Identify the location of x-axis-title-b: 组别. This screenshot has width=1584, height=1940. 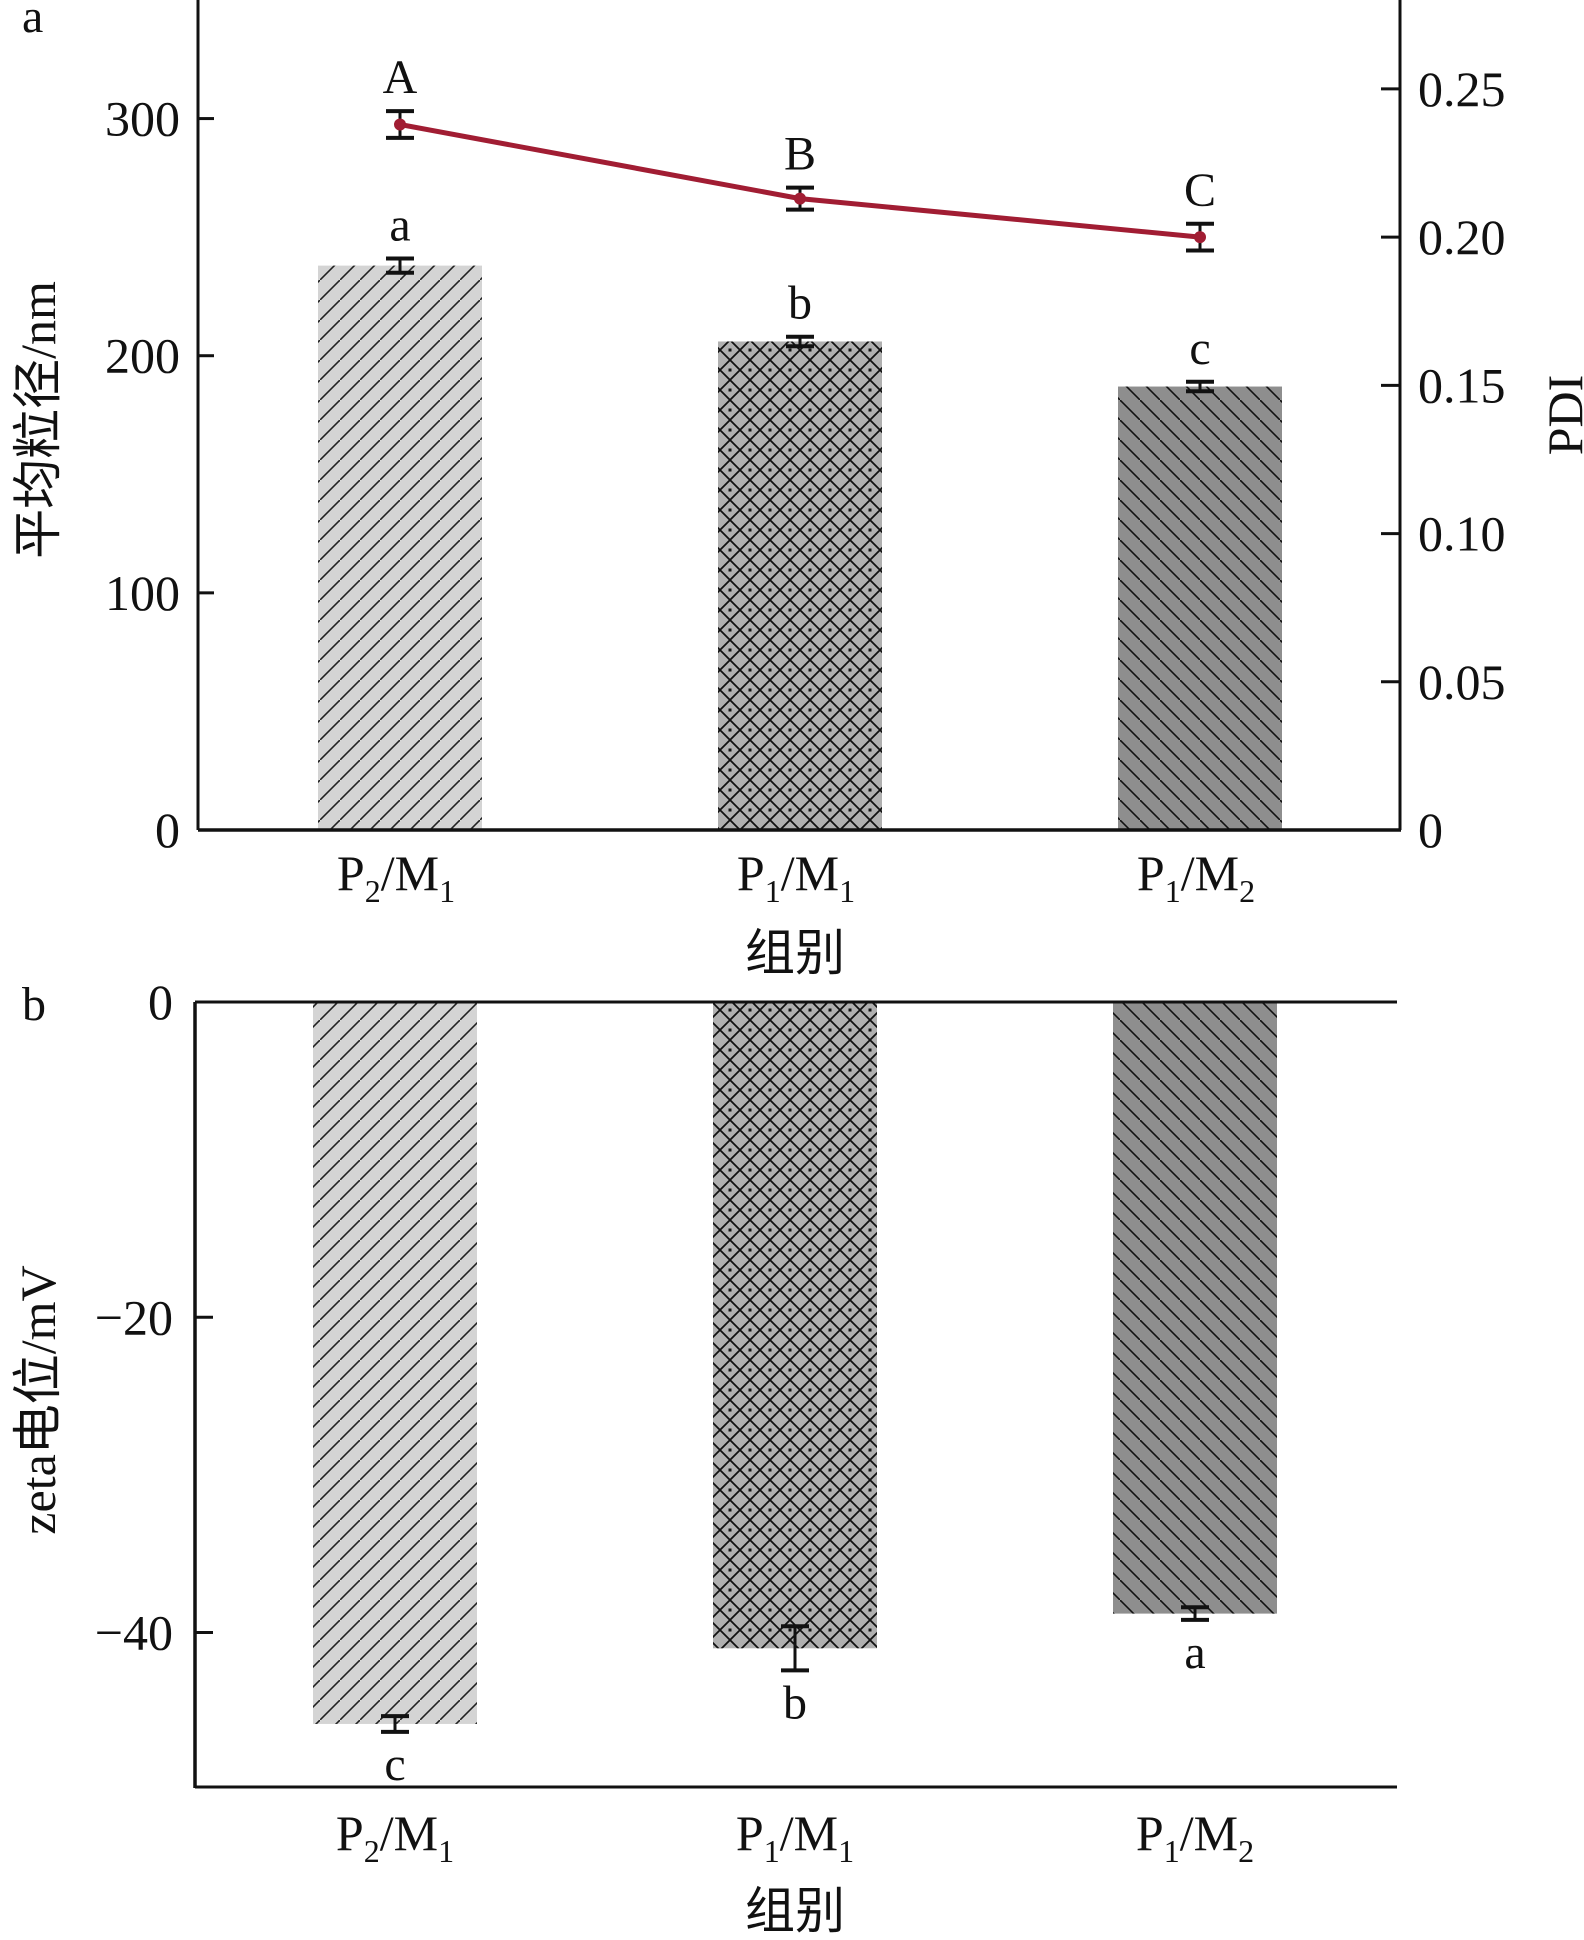
(795, 1911).